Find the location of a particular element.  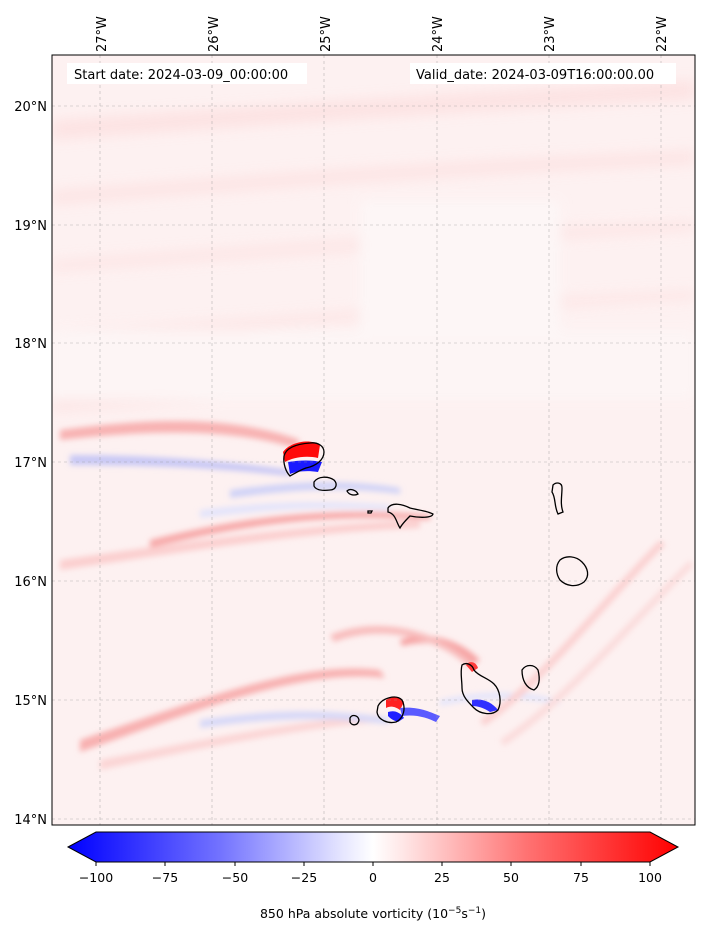

island-sao-vicente is located at coordinates (325, 484).